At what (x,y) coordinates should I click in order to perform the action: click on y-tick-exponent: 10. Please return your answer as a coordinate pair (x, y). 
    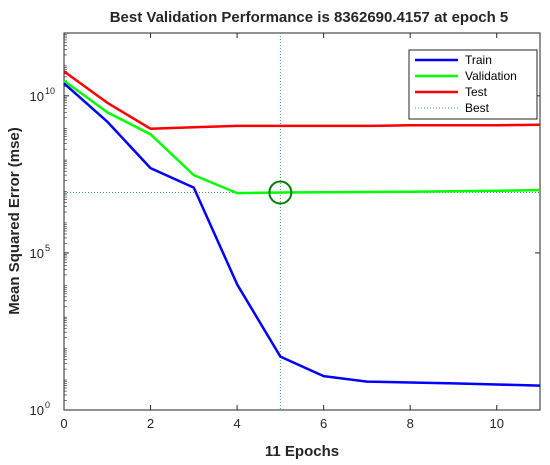
    Looking at the image, I should click on (50, 91).